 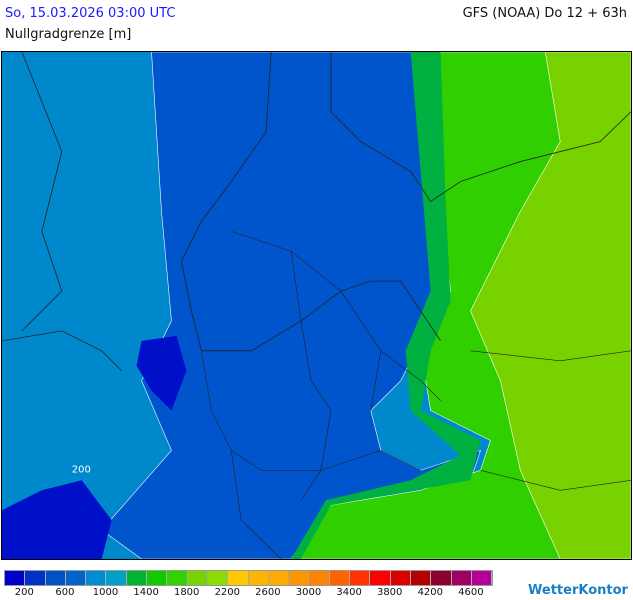 I want to click on legend-label: 600, so click(x=65, y=592).